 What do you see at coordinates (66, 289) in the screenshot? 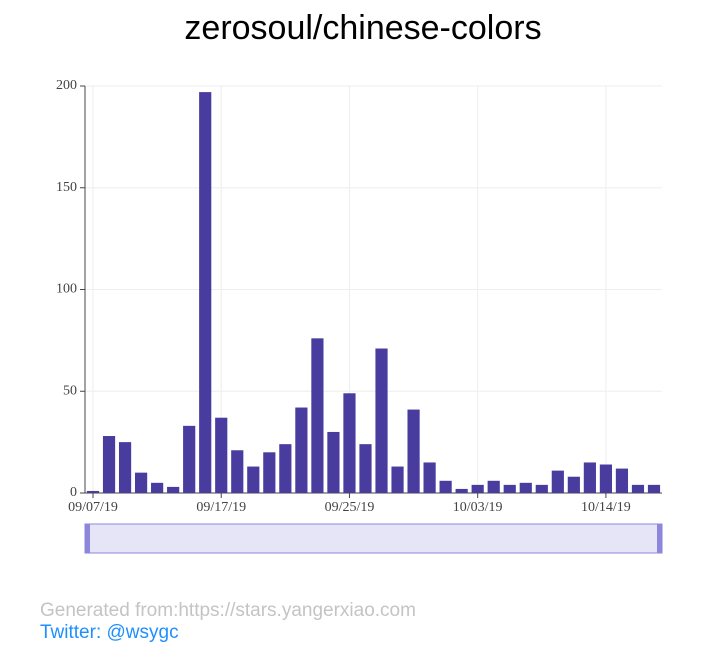
I see `y-tick-label: 100` at bounding box center [66, 289].